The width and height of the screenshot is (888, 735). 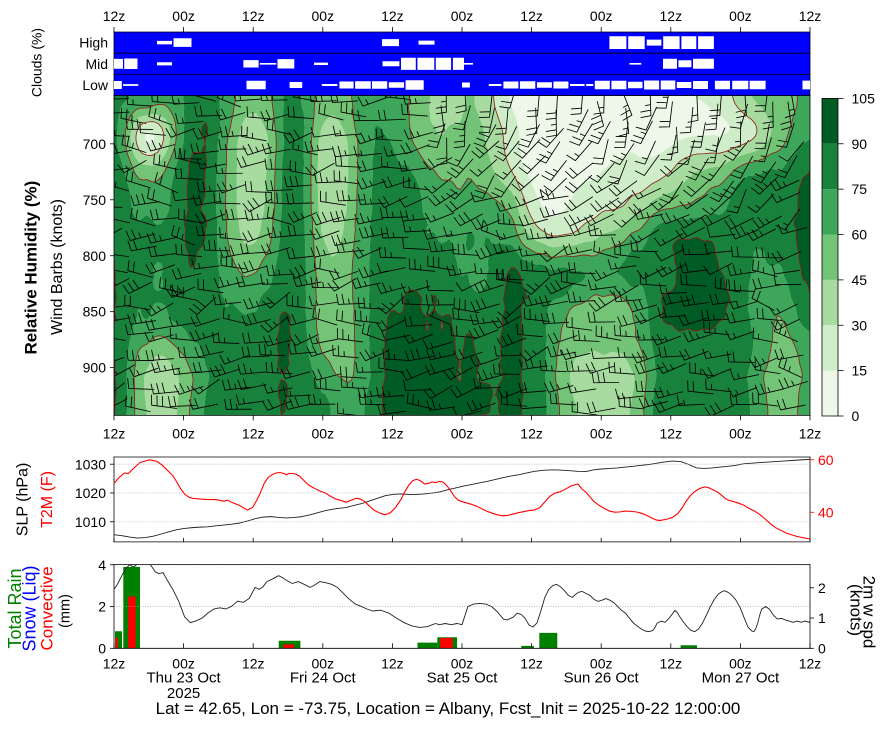 What do you see at coordinates (90, 493) in the screenshot?
I see `svg-text: 1020` at bounding box center [90, 493].